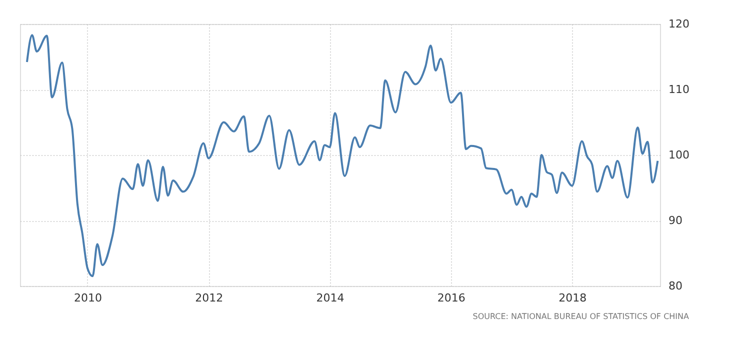 Image resolution: width=730 pixels, height=340 pixels. What do you see at coordinates (581, 316) in the screenshot?
I see `source-note: SOURCE: NATIONAL BUREAU OF STATISTICS OF CHINA` at bounding box center [581, 316].